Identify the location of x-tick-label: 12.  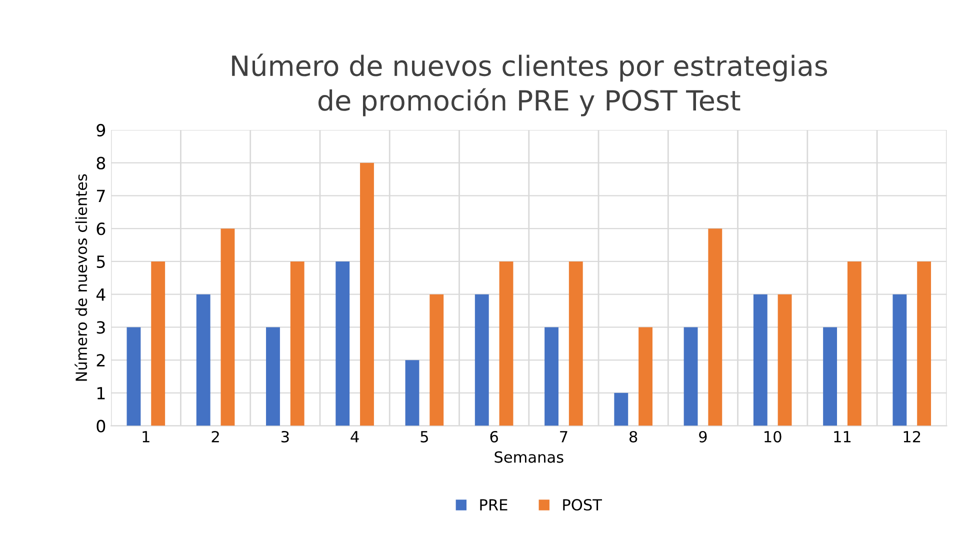
(912, 436).